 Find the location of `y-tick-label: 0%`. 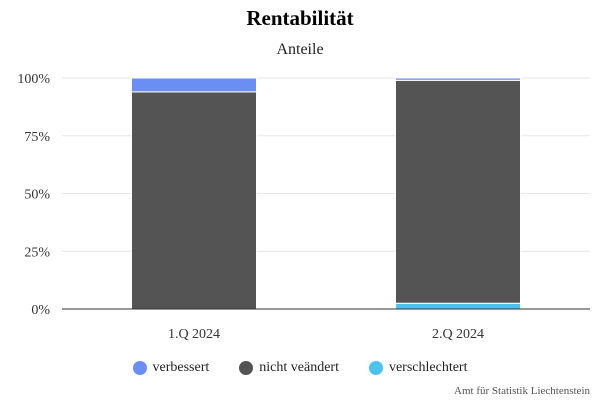

y-tick-label: 0% is located at coordinates (40, 310).